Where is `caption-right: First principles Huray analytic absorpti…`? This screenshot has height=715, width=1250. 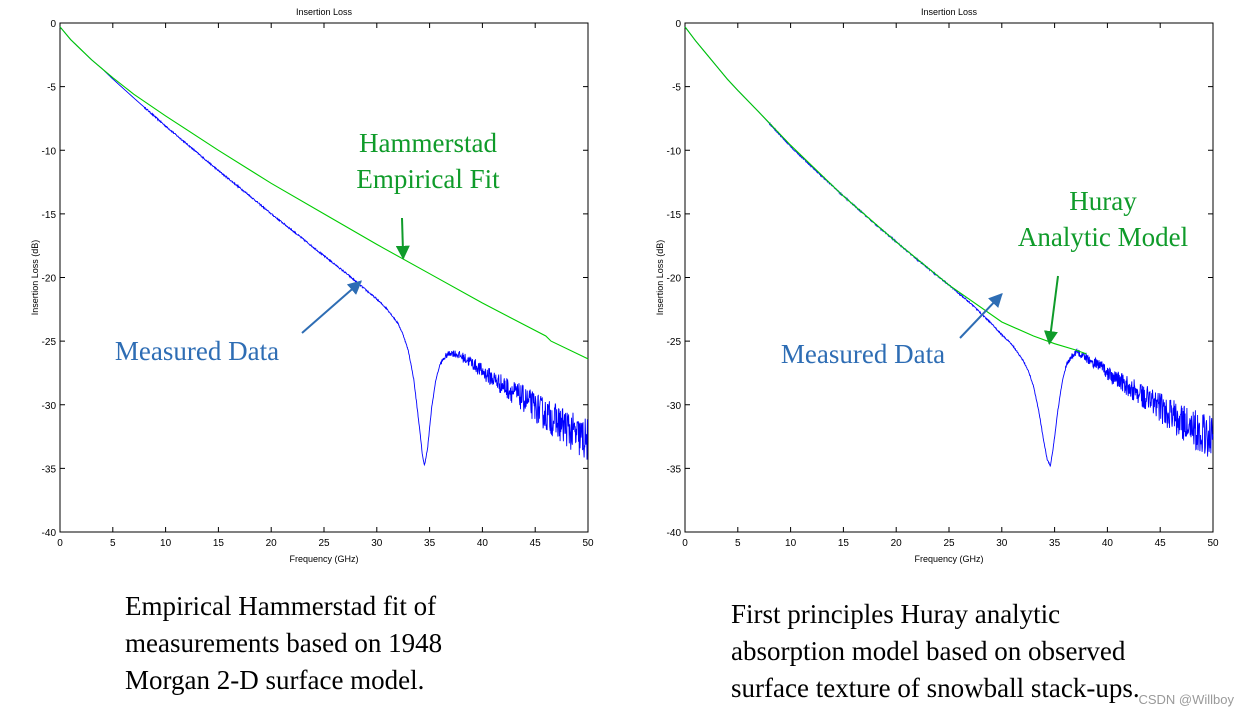
caption-right: First principles Huray analytic absorpti… is located at coordinates (935, 651).